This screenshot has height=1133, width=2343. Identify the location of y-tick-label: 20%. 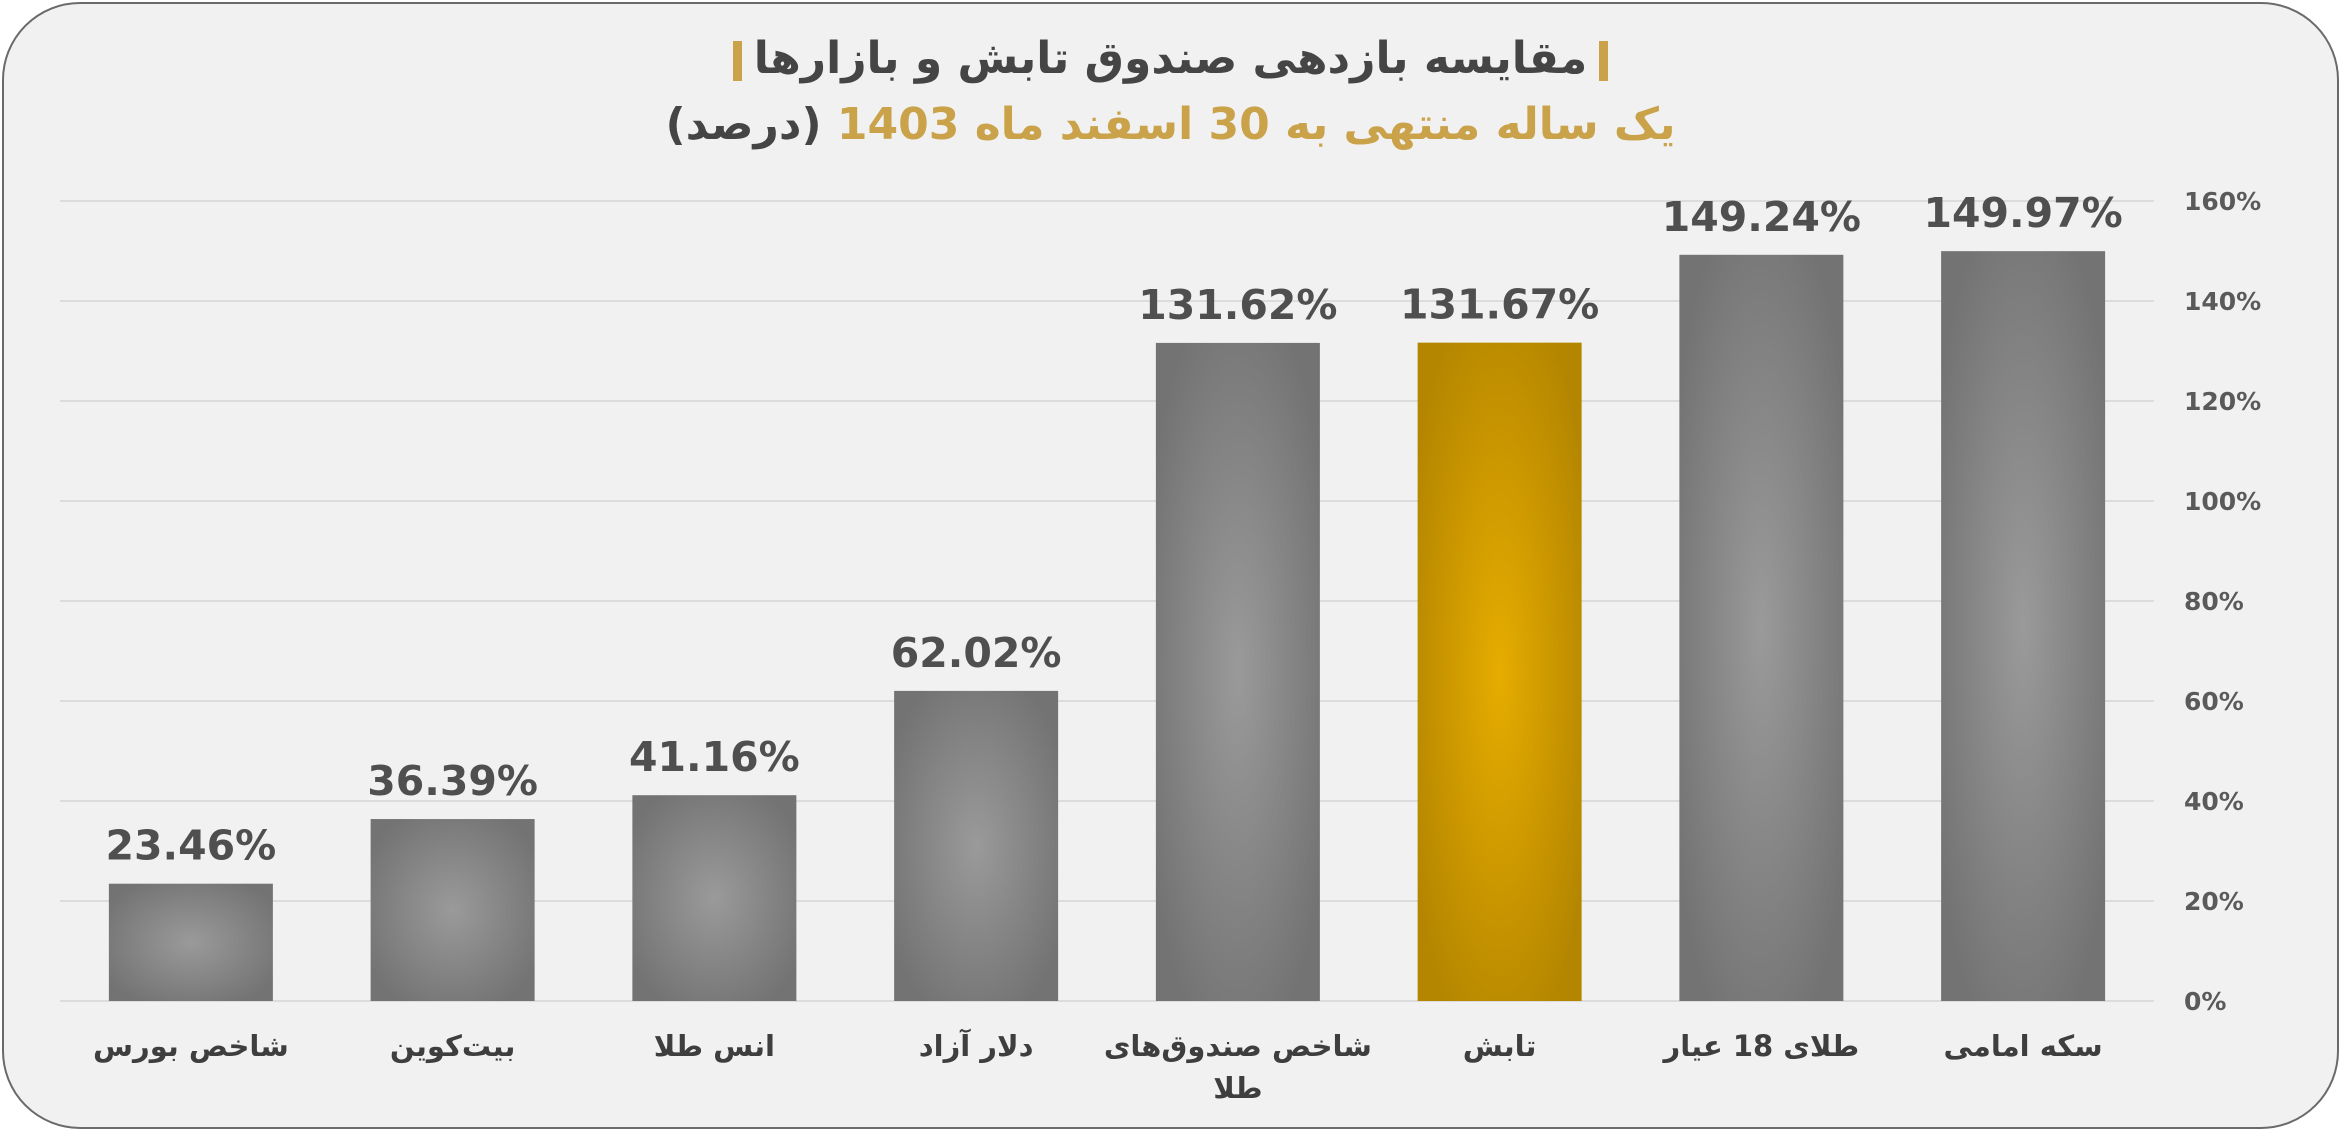
(2214, 901).